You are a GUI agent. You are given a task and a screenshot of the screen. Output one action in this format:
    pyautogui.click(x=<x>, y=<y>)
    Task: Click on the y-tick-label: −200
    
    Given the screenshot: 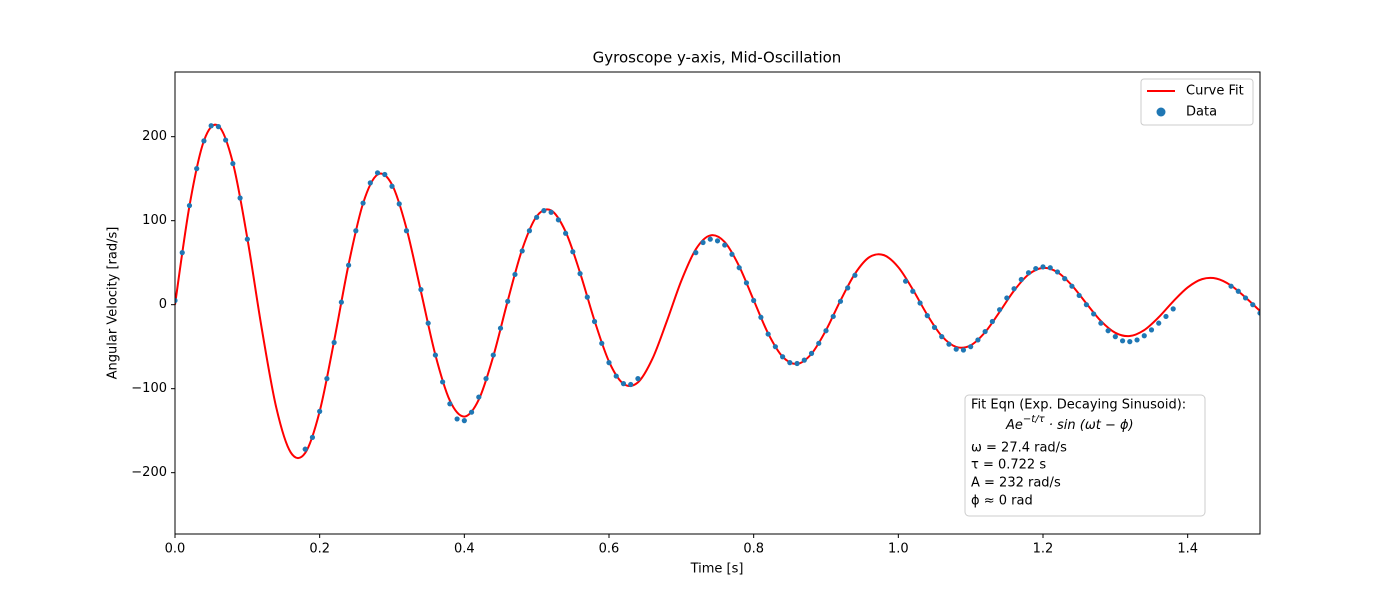 What is the action you would take?
    pyautogui.click(x=149, y=472)
    